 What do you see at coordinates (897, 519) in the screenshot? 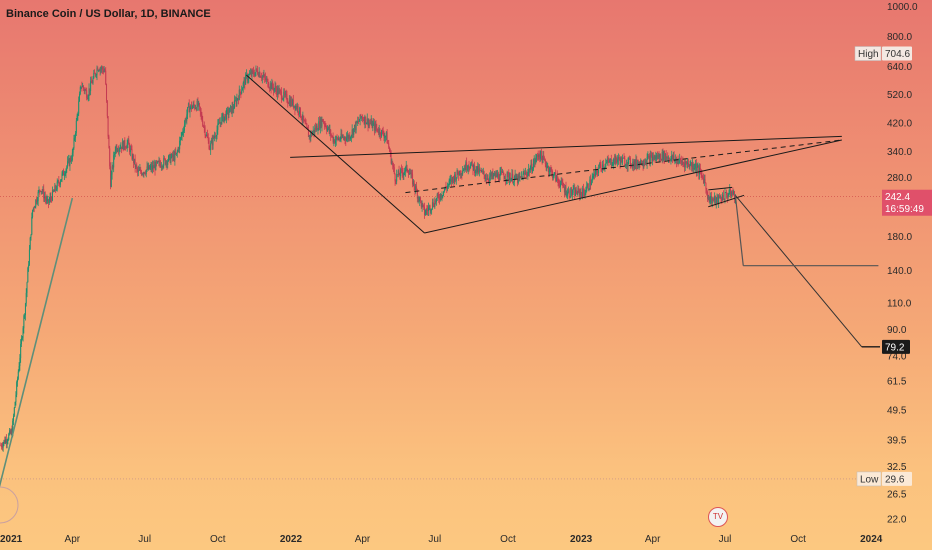
I see `y-tick-label: 22.0` at bounding box center [897, 519].